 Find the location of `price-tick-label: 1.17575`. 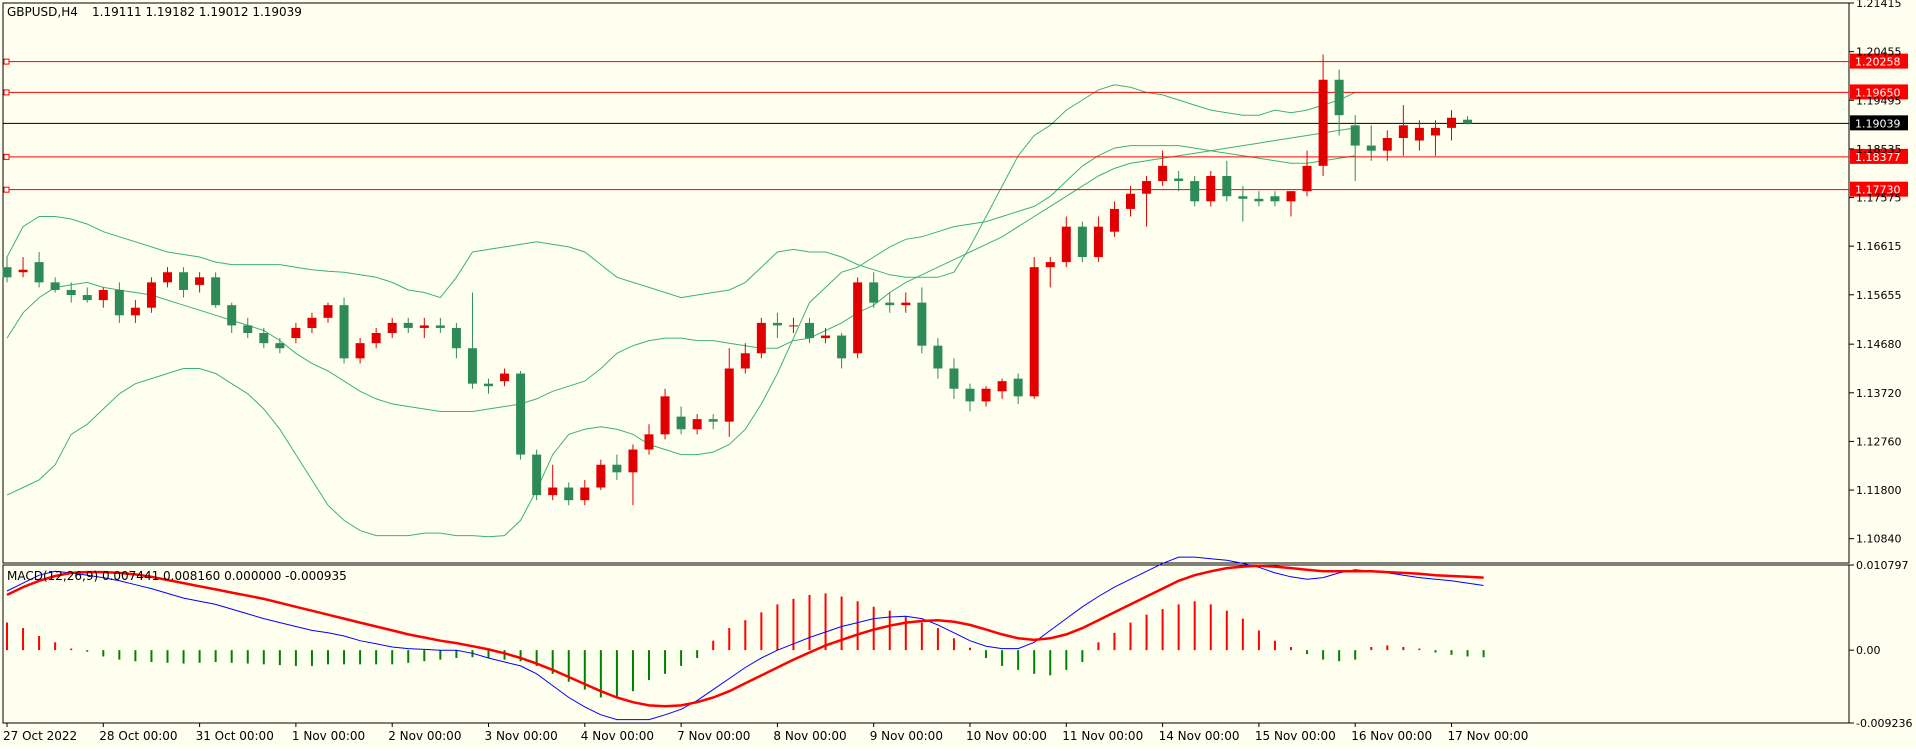

price-tick-label: 1.17575 is located at coordinates (1879, 198).